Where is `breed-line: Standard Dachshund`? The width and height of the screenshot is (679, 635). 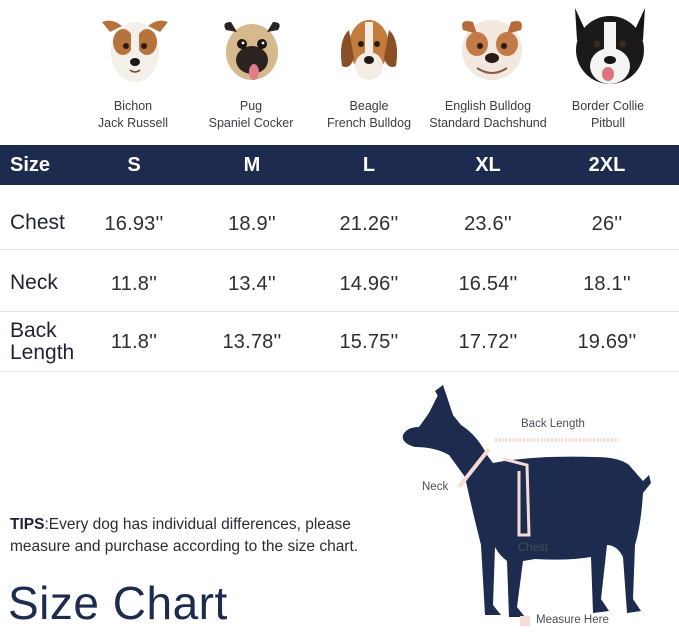 breed-line: Standard Dachshund is located at coordinates (488, 123).